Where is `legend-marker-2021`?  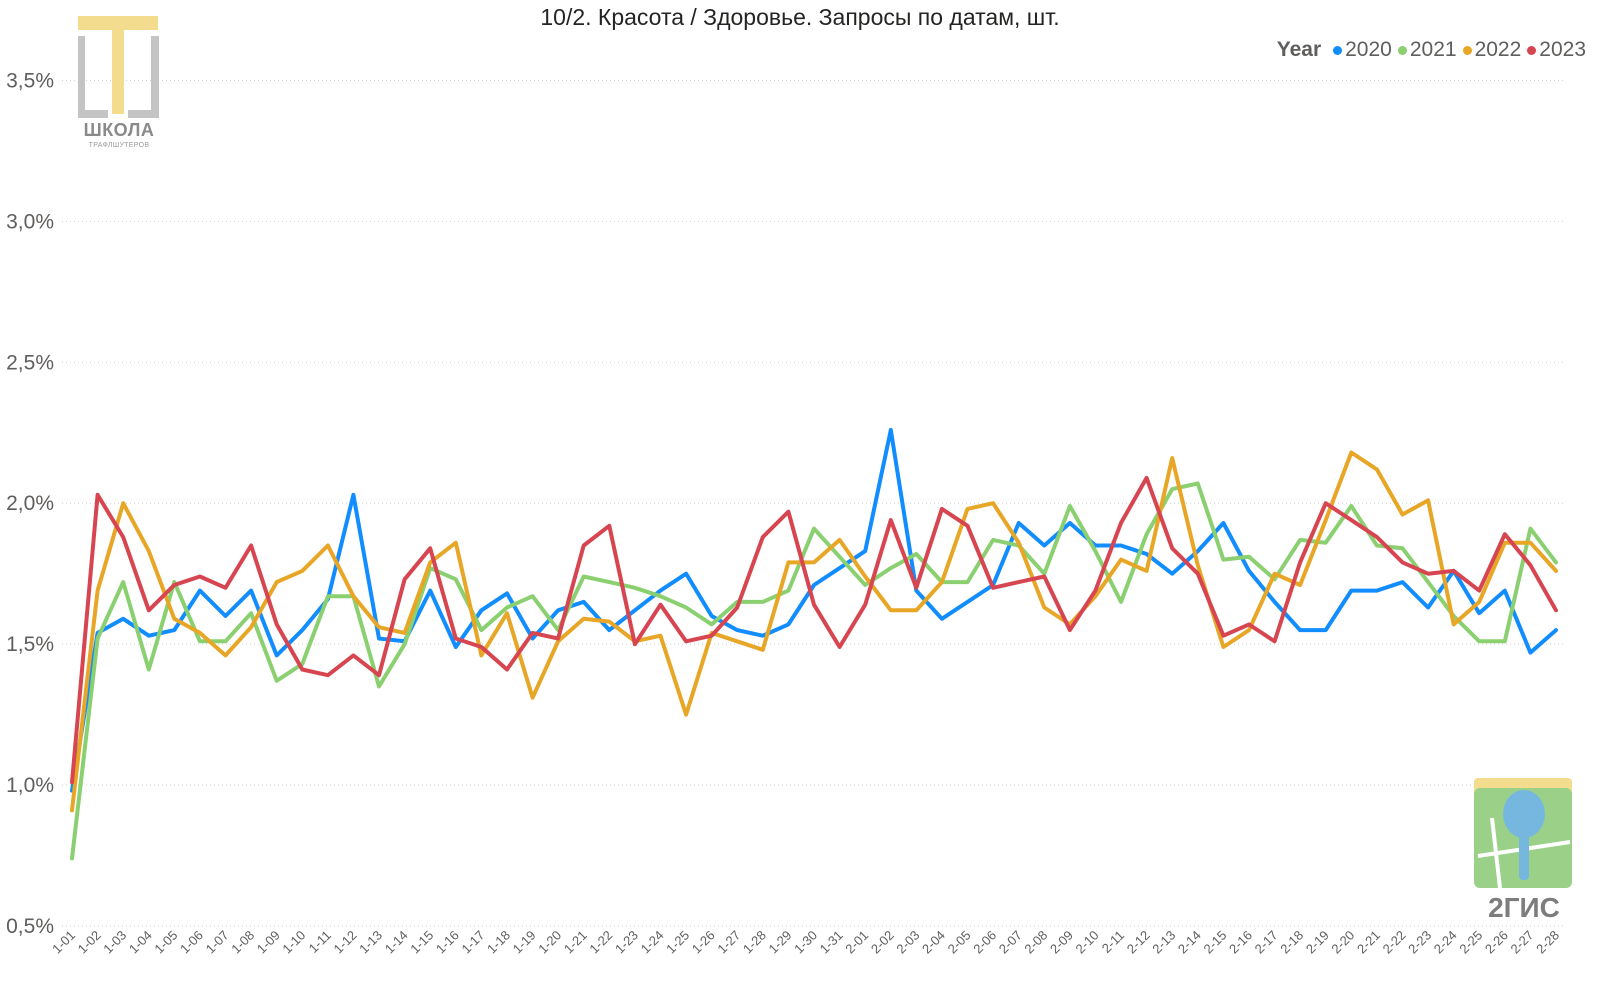
legend-marker-2021 is located at coordinates (1402, 50).